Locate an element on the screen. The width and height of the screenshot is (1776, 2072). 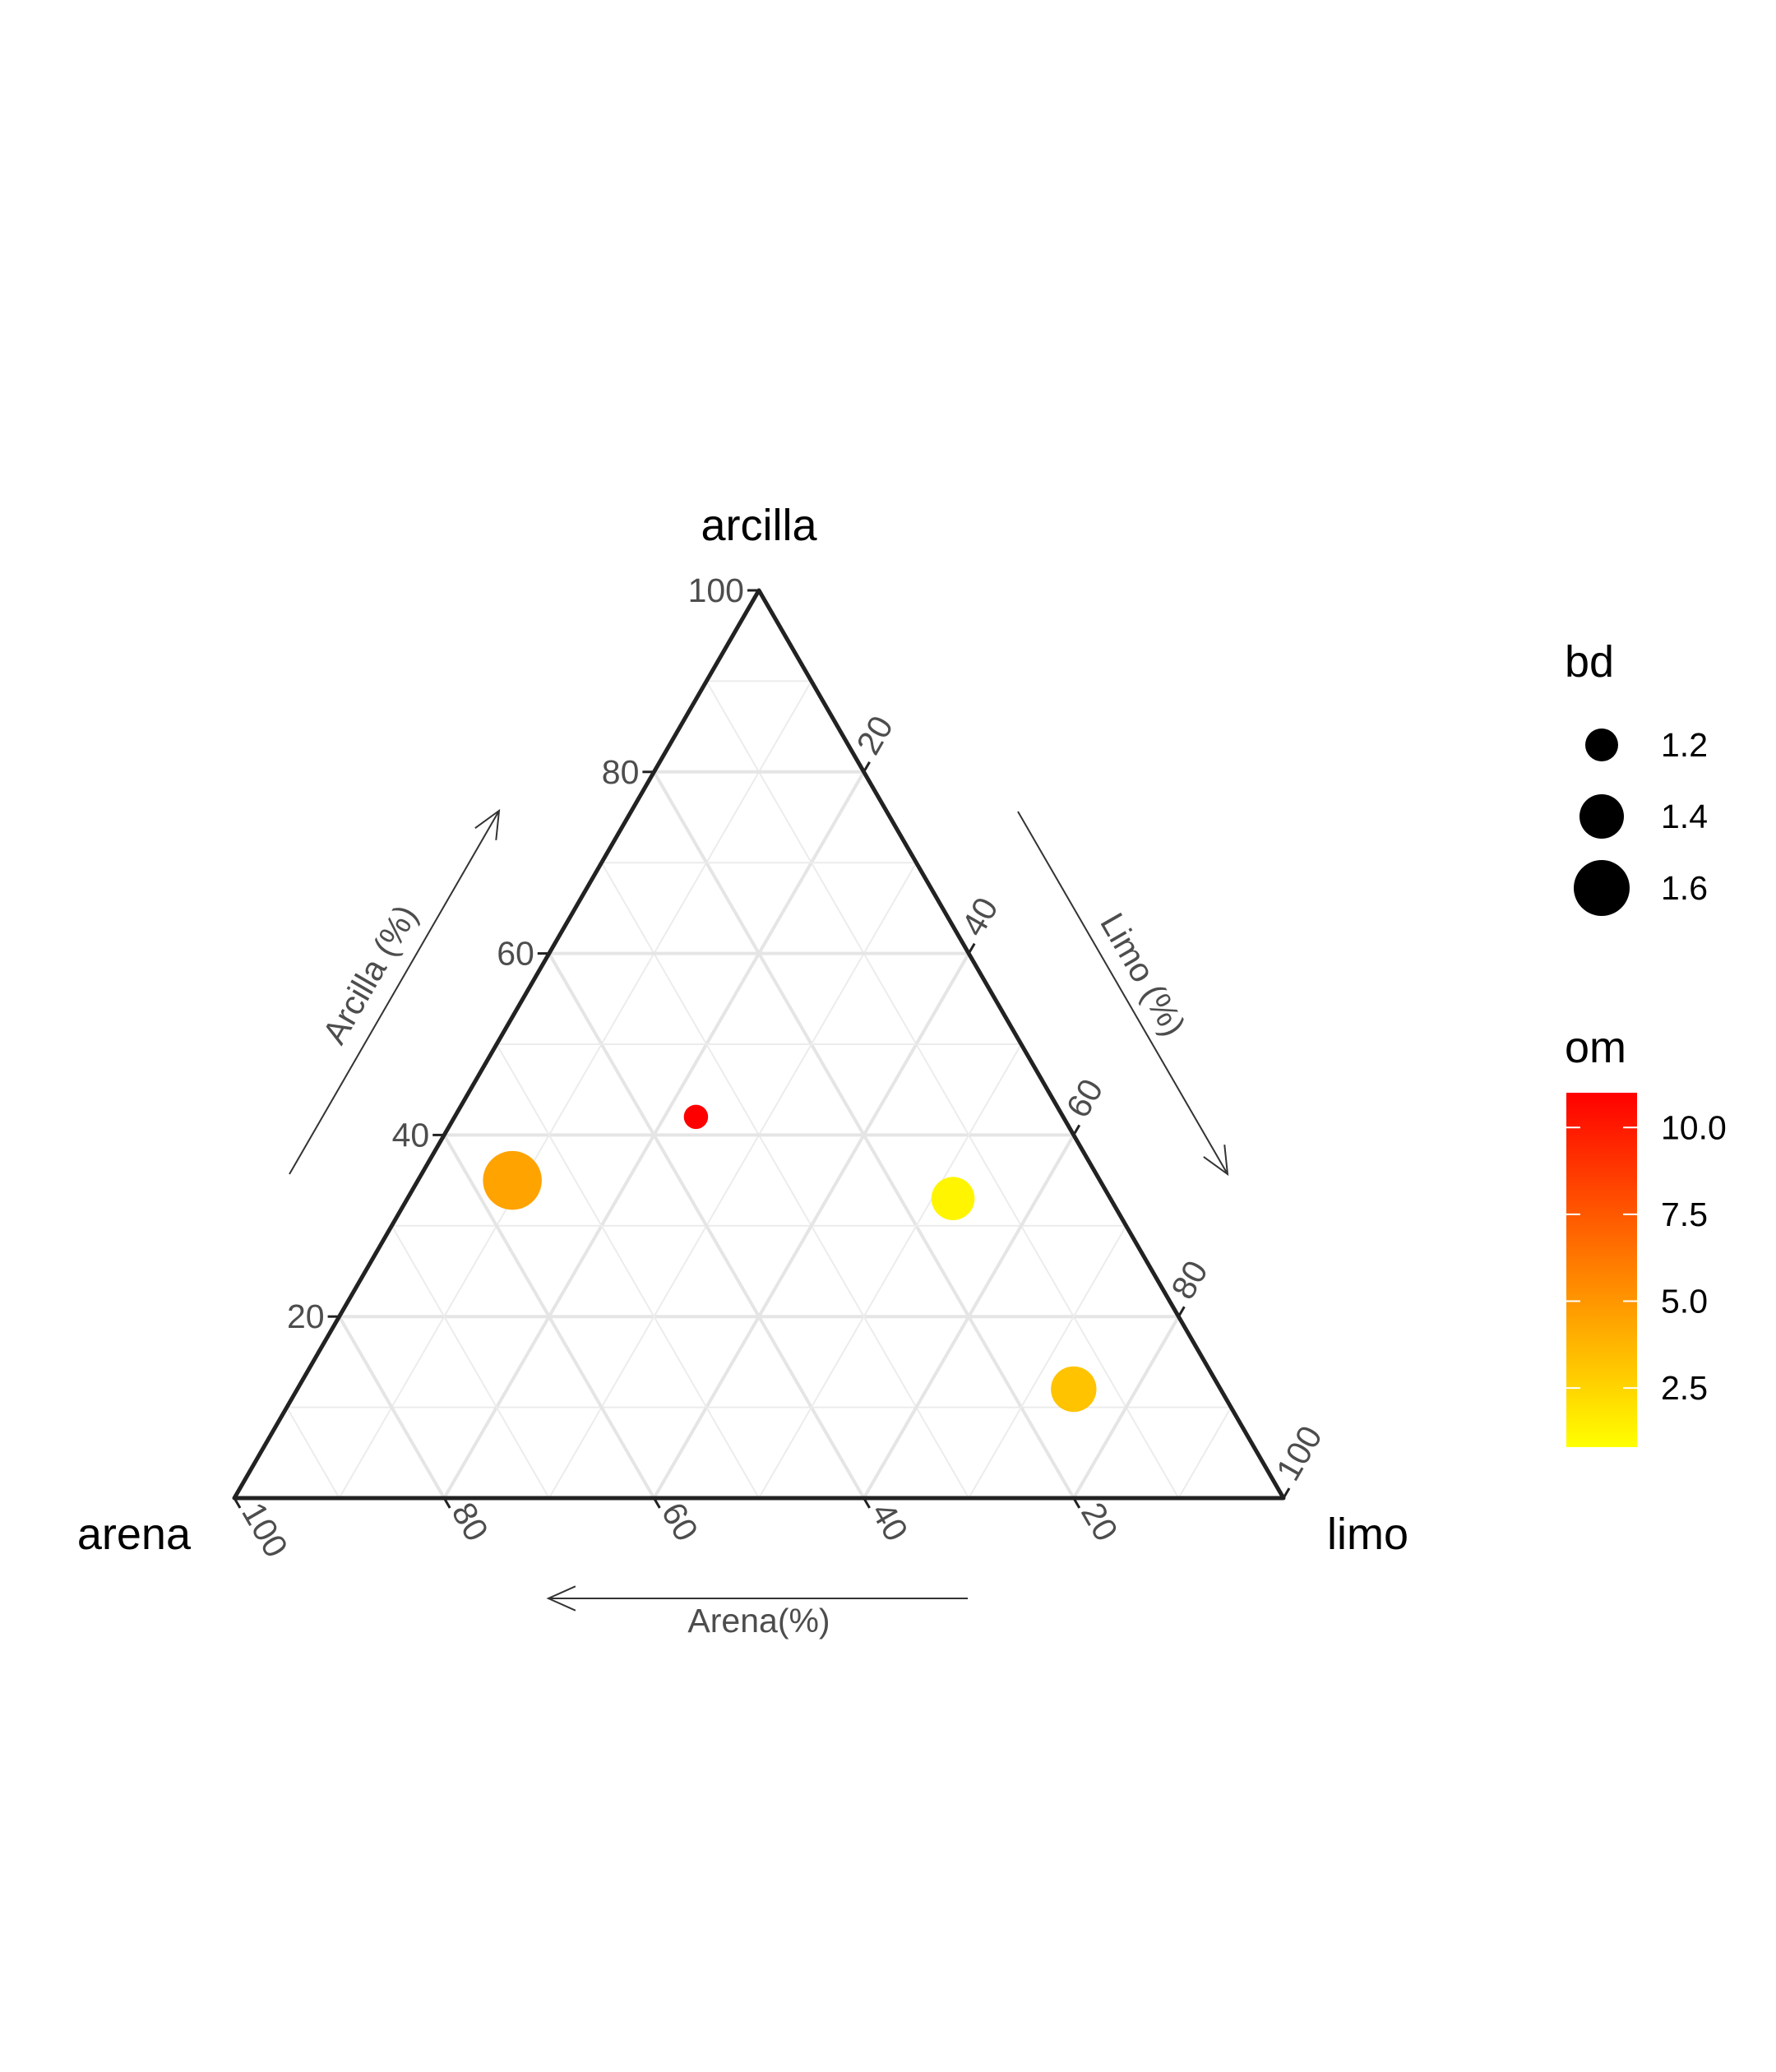
color-legend-title: om is located at coordinates (1595, 1047).